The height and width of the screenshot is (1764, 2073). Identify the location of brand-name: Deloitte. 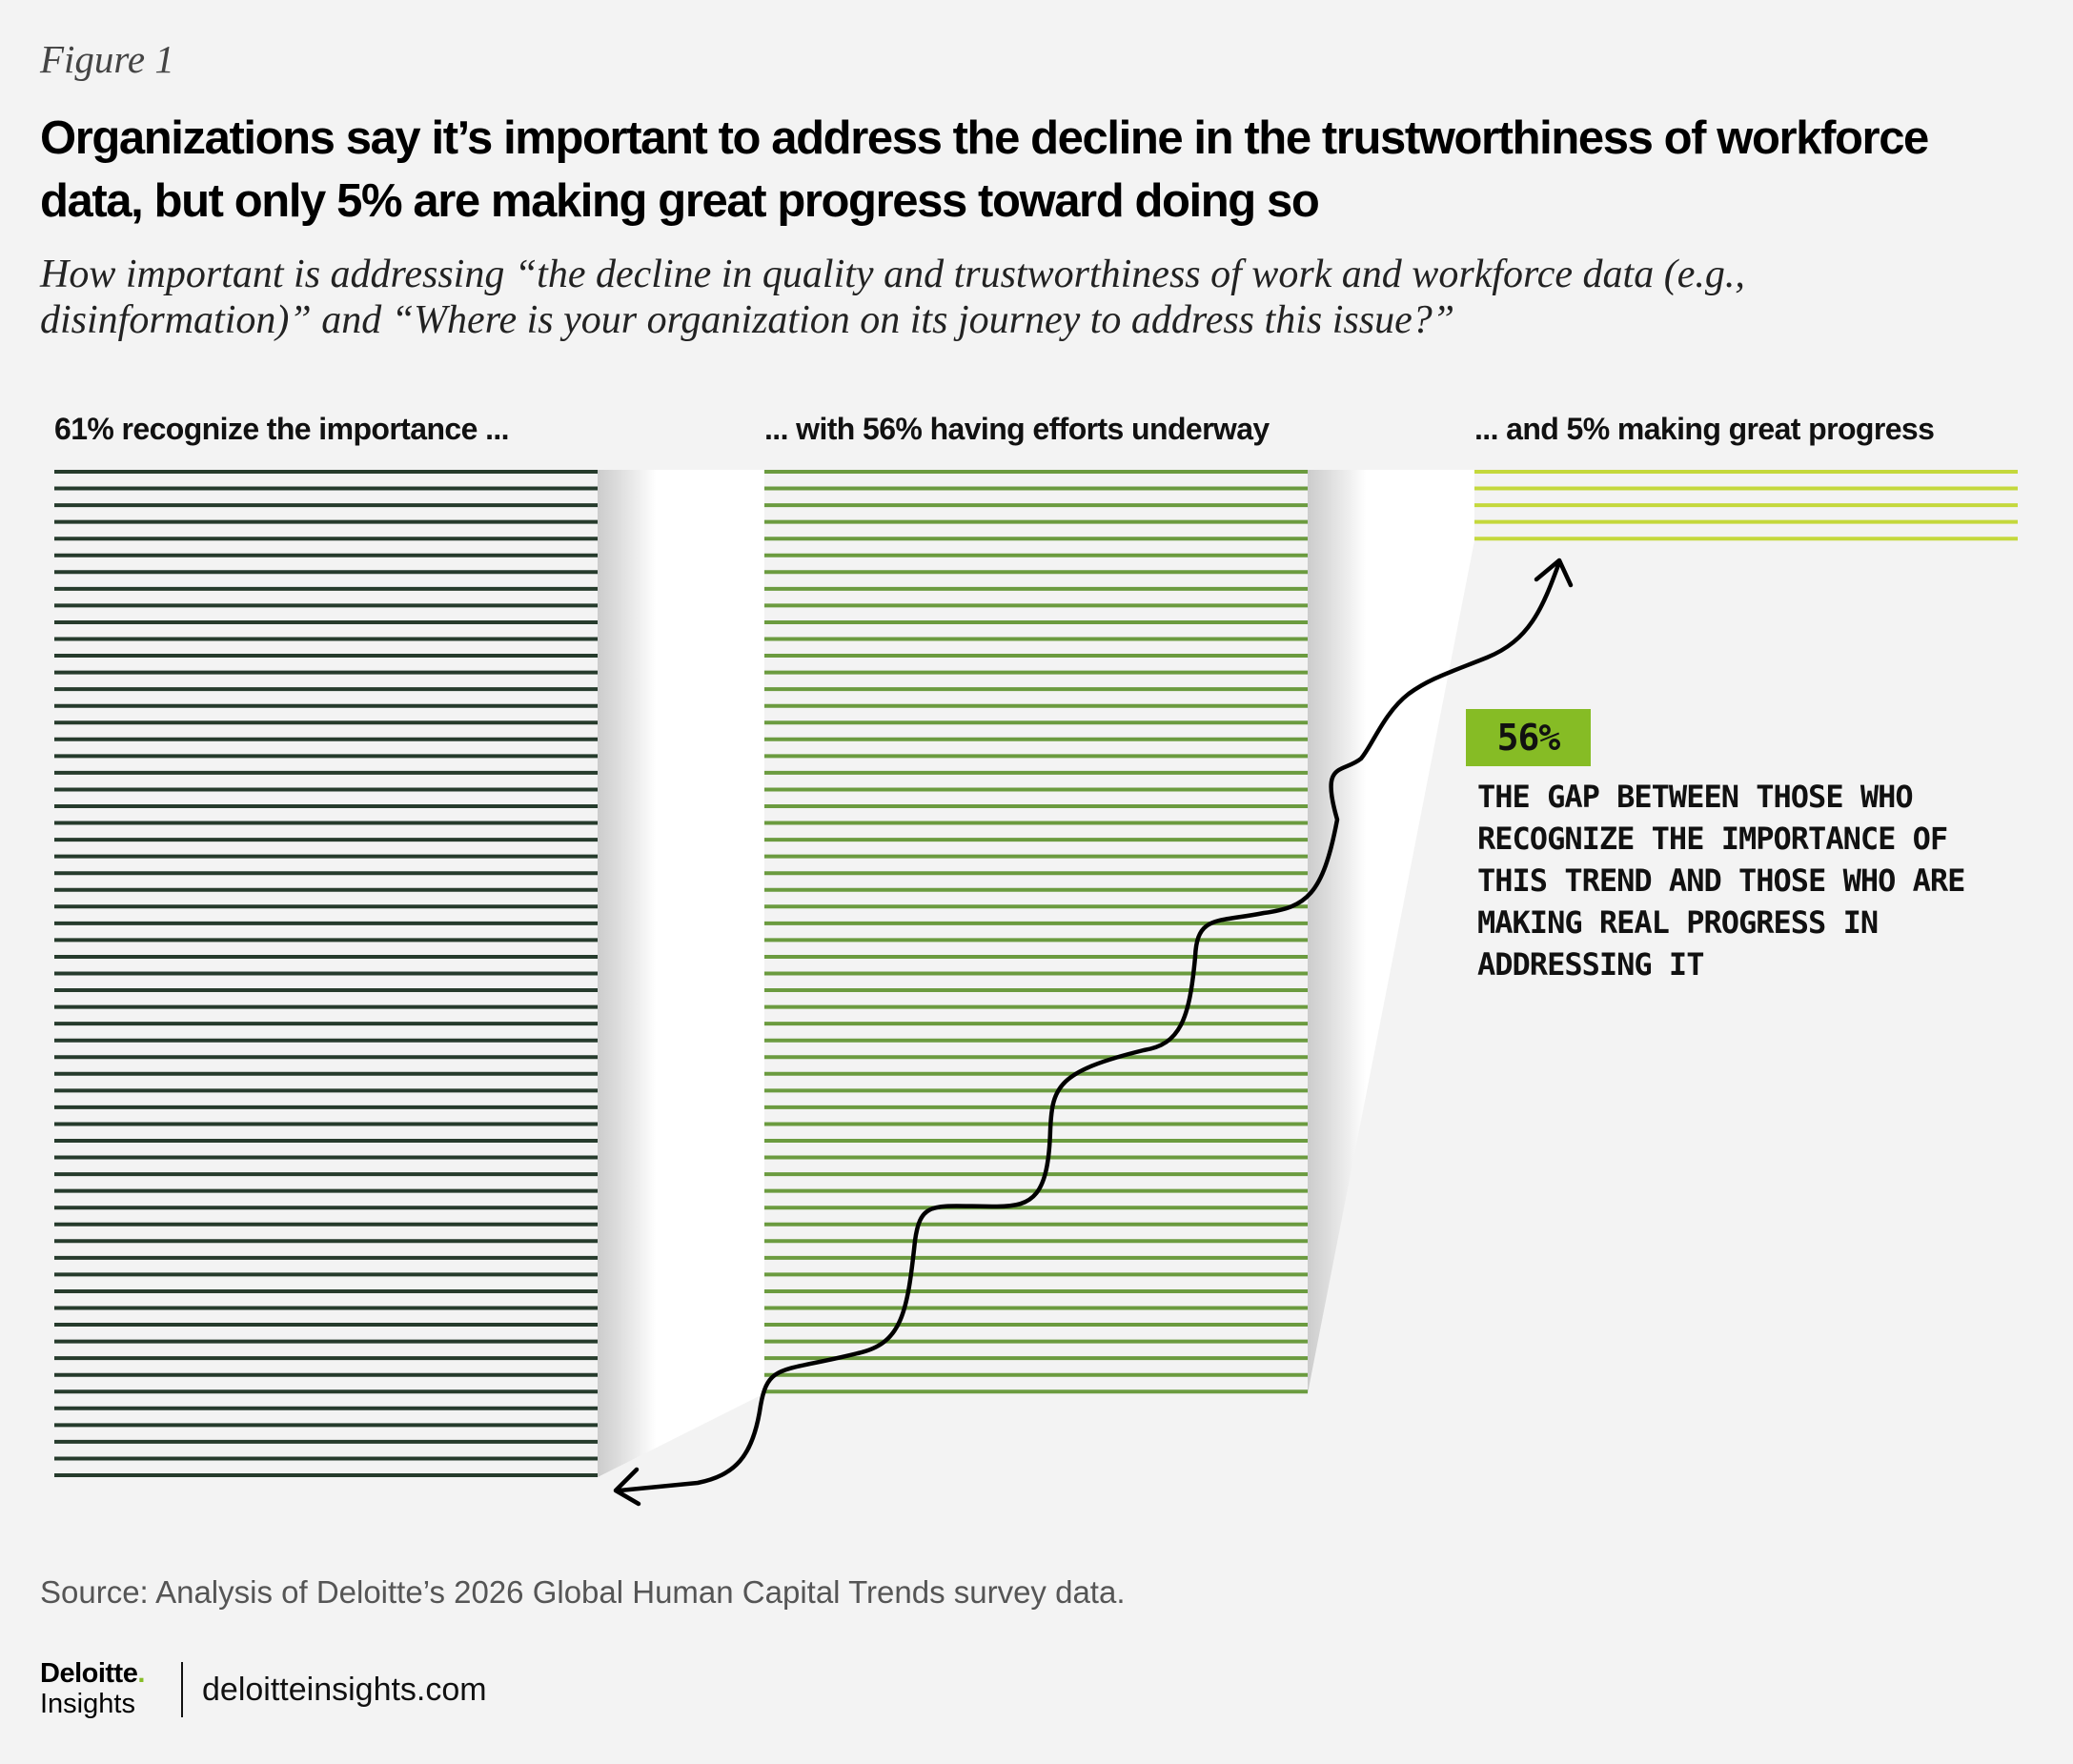
(89, 1674).